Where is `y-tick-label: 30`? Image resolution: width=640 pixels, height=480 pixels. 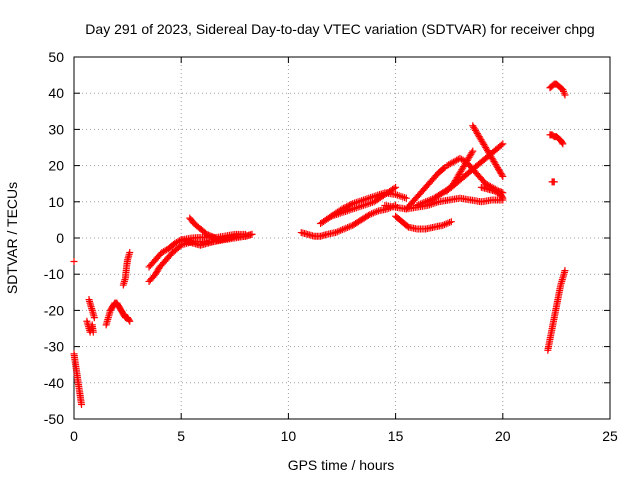
y-tick-label: 30 is located at coordinates (56, 129).